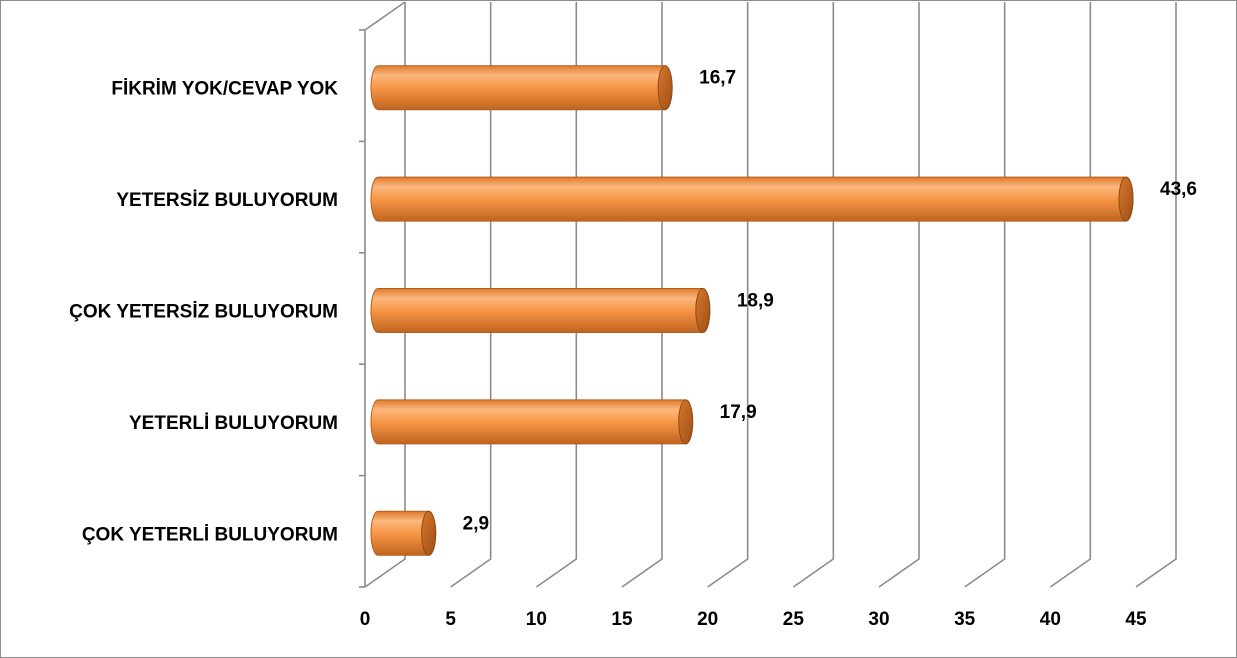  Describe the element at coordinates (622, 619) in the screenshot. I see `x-tick-label: 15` at that location.